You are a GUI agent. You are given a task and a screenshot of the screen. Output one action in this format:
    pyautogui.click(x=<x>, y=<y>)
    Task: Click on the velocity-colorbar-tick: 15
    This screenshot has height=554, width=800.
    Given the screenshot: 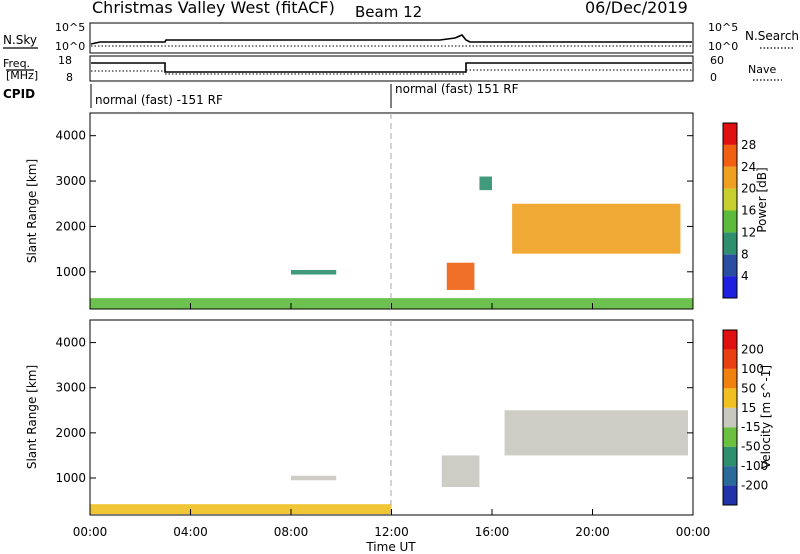 What is the action you would take?
    pyautogui.click(x=748, y=408)
    